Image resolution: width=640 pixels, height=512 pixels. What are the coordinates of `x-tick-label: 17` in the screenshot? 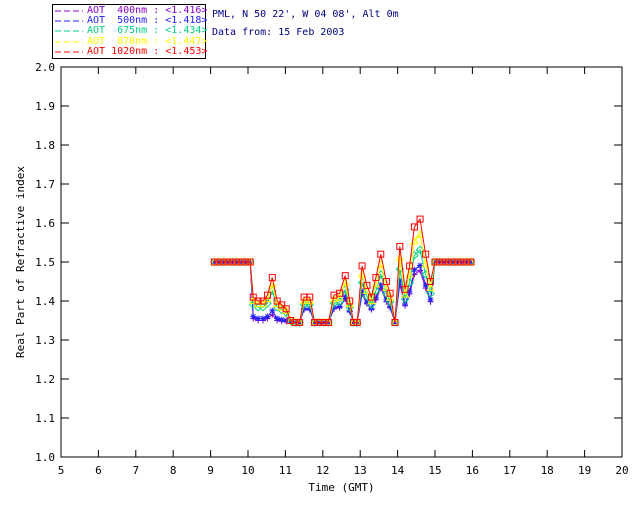 It's located at (509, 470).